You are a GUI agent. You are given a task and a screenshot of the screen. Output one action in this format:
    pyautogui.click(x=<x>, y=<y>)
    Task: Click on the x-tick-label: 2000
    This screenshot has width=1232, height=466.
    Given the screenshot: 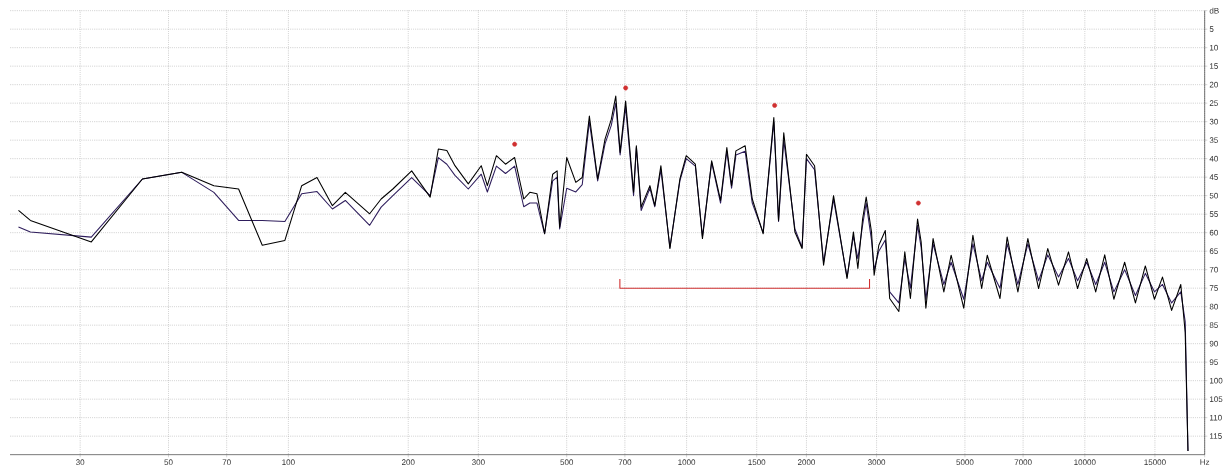 What is the action you would take?
    pyautogui.click(x=806, y=462)
    